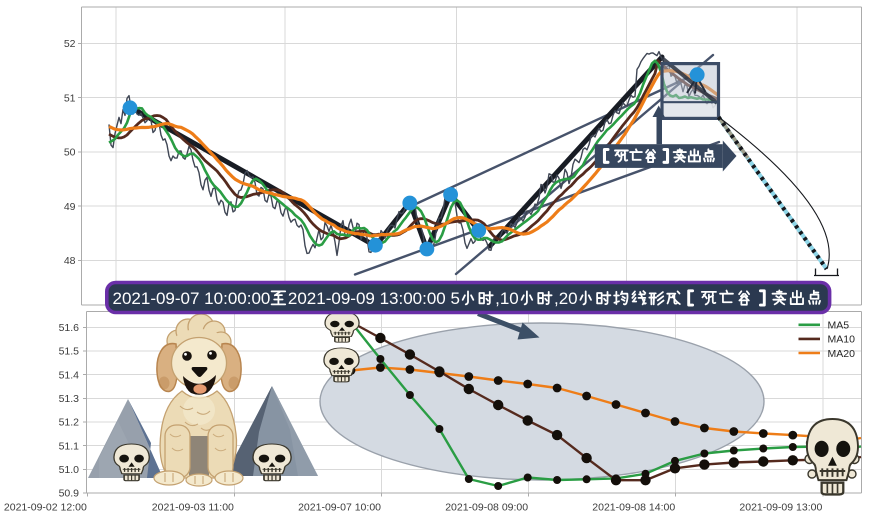  Describe the element at coordinates (842, 354) in the screenshot. I see `svg-text: MA20` at that location.